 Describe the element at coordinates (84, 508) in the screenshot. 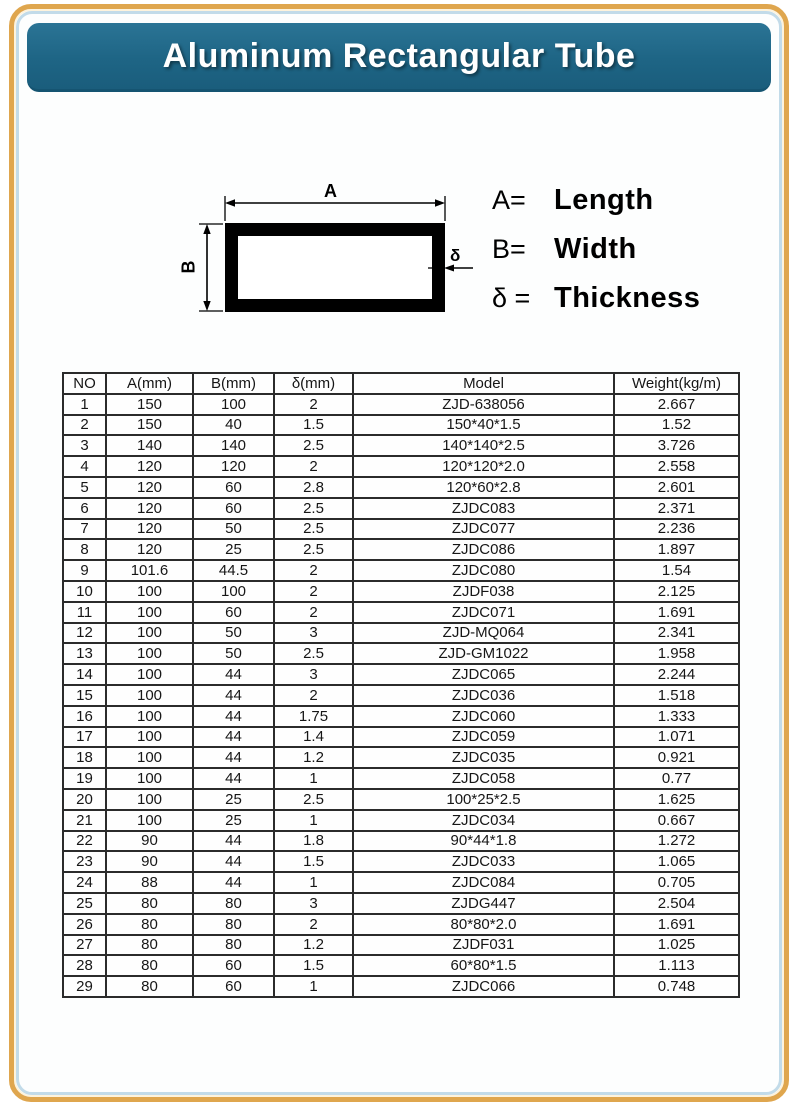

I see `table-cell: 6` at that location.